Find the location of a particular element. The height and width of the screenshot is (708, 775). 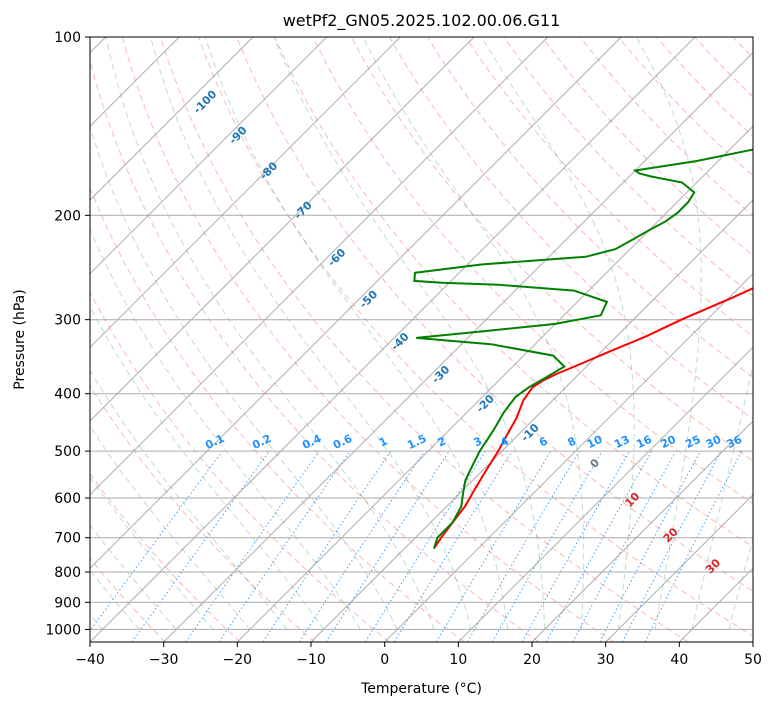

y-tick-label: 200 is located at coordinates (67, 216).